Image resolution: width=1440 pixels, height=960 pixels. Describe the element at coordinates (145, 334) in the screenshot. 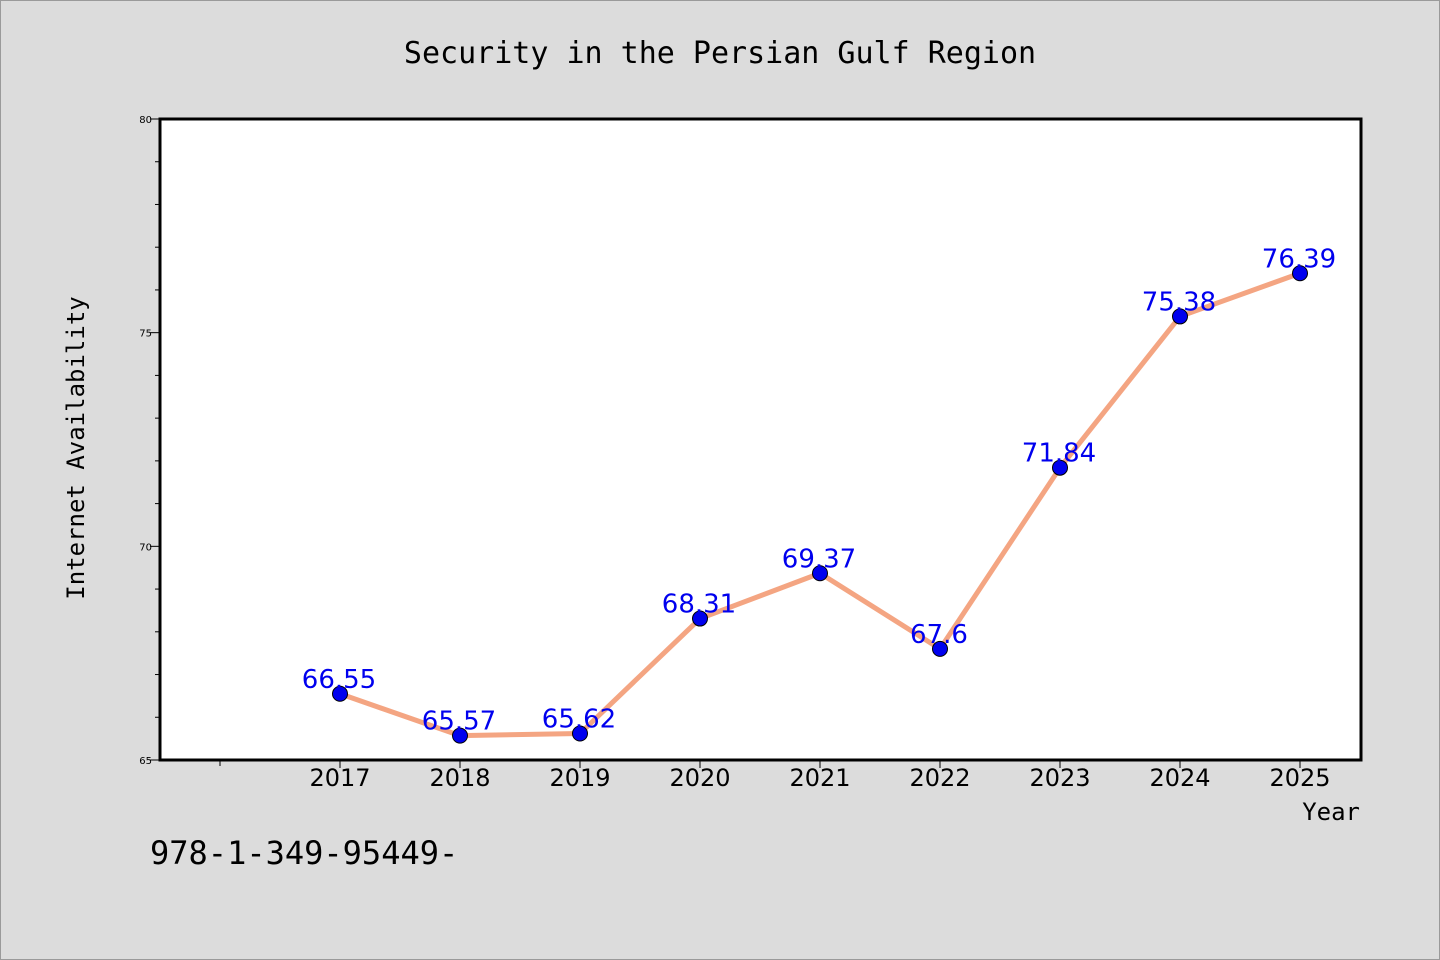

I see `y-tick-label: 75` at that location.